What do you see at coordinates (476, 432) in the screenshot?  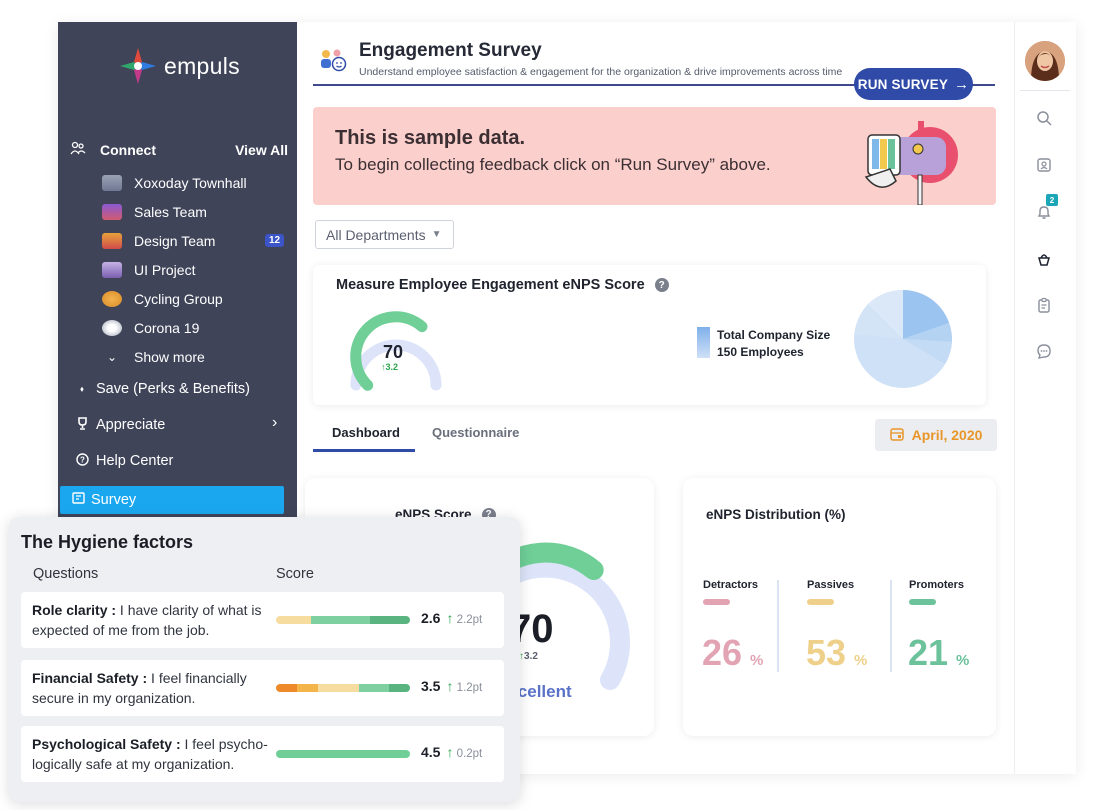 I see `tab-questionnaire: Questionnaire` at bounding box center [476, 432].